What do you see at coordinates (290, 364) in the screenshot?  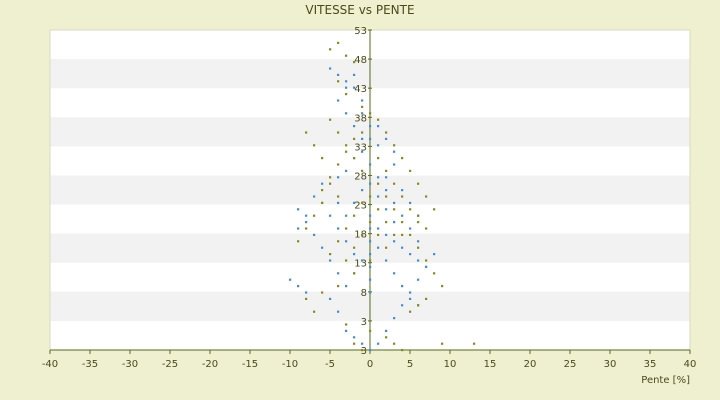 I see `x-tick-label: -10` at bounding box center [290, 364].